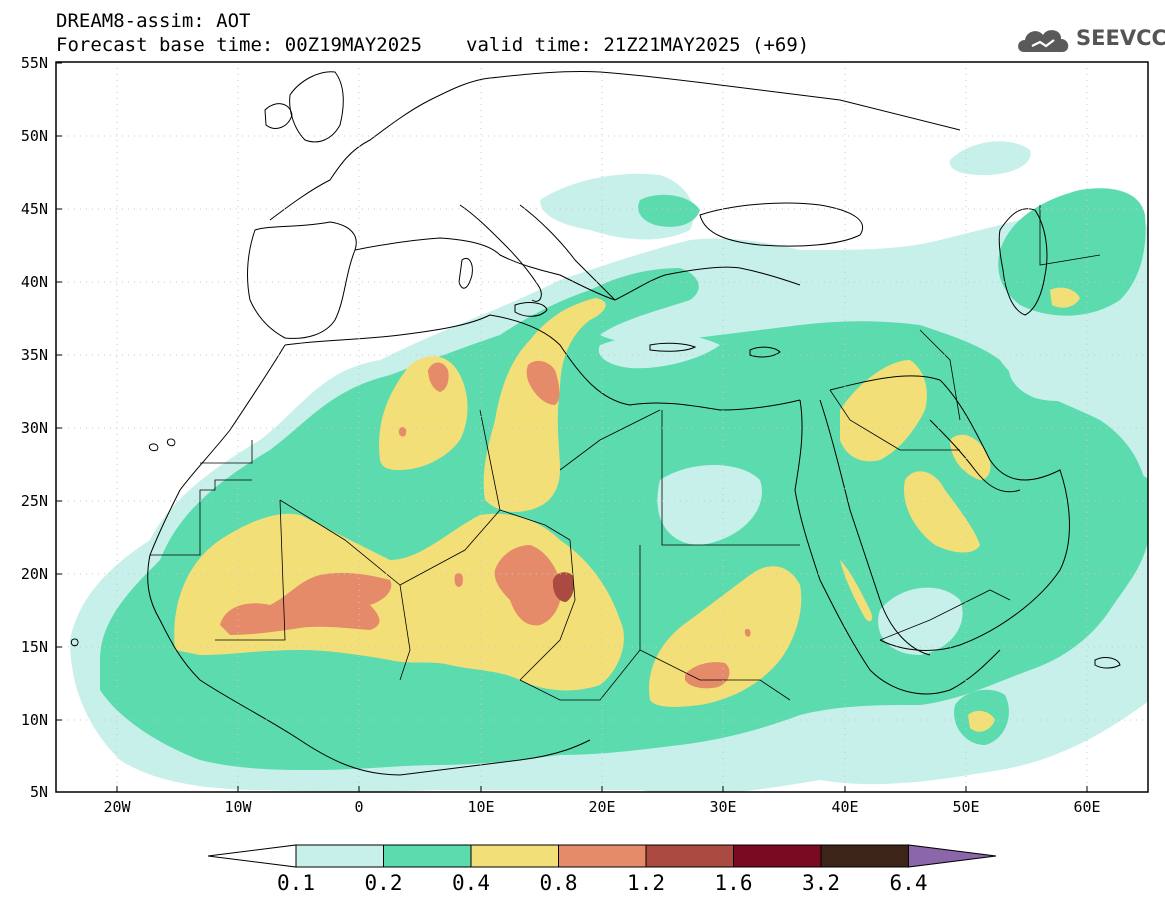  Describe the element at coordinates (39, 792) in the screenshot. I see `lat-label: 5N` at that location.